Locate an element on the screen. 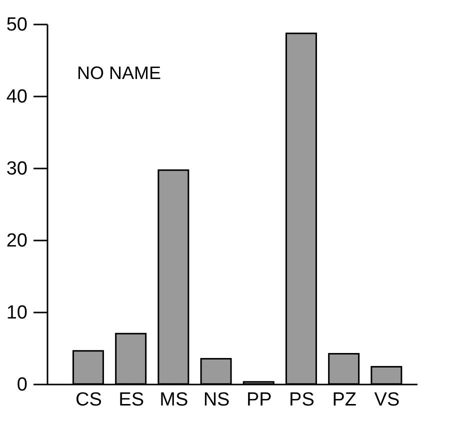  x-tick-label: PP is located at coordinates (259, 400).